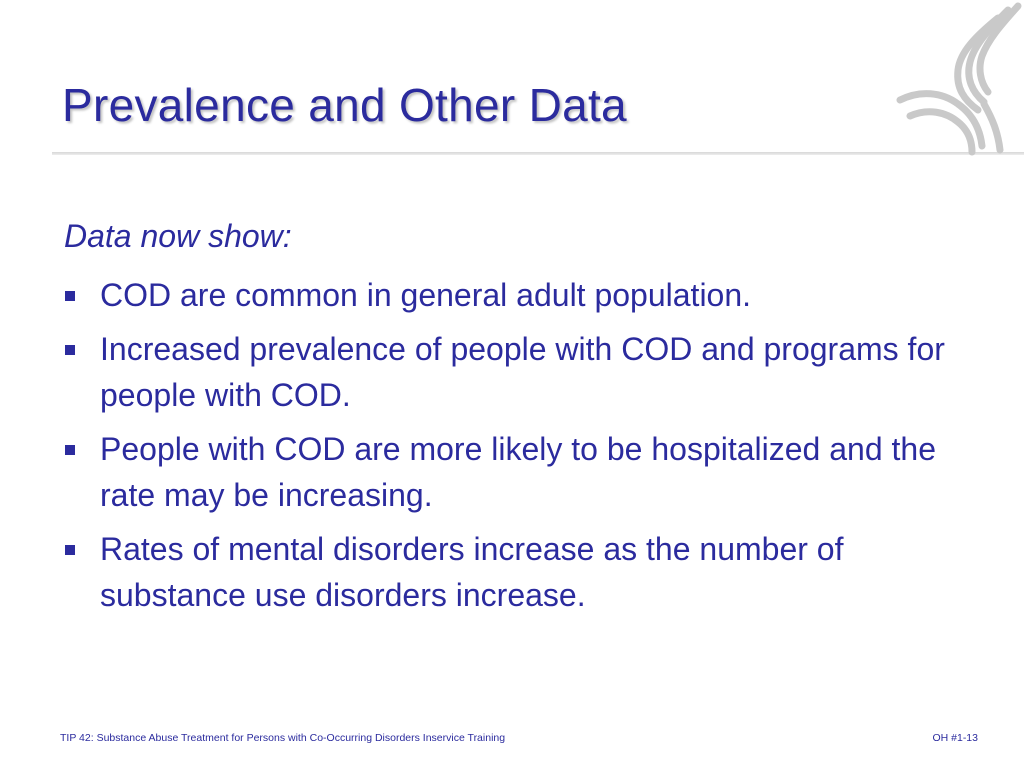 This screenshot has height=768, width=1024. I want to click on intro-text: Data now show:, so click(178, 236).